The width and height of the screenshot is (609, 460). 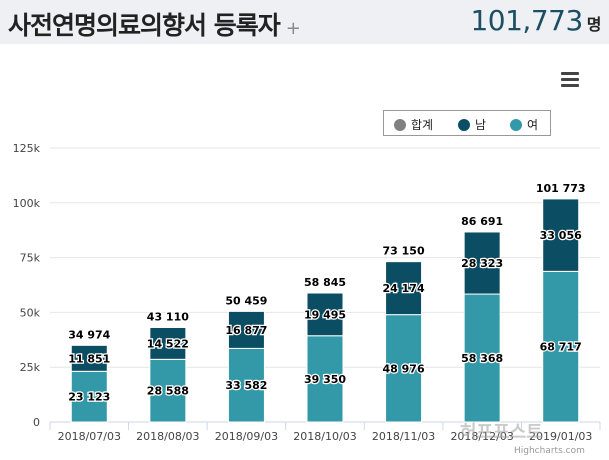 I want to click on data-label-female: 58 368, so click(x=482, y=358).